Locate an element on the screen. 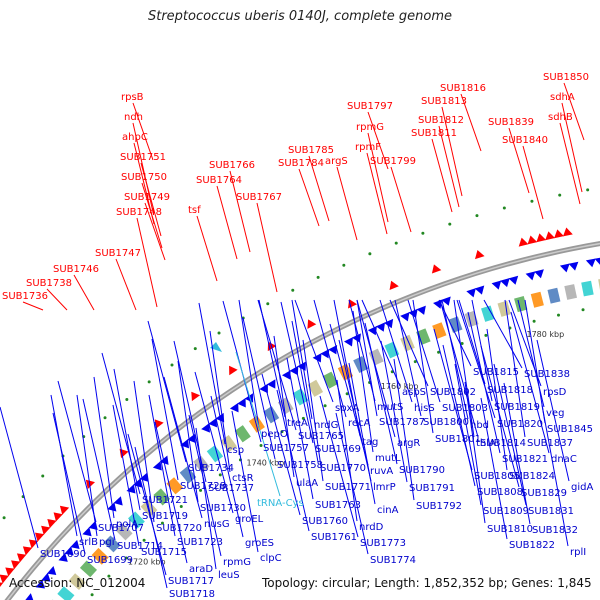 This screenshot has height=600, width=600. reverse-gene-label: pgi is located at coordinates (106, 542).